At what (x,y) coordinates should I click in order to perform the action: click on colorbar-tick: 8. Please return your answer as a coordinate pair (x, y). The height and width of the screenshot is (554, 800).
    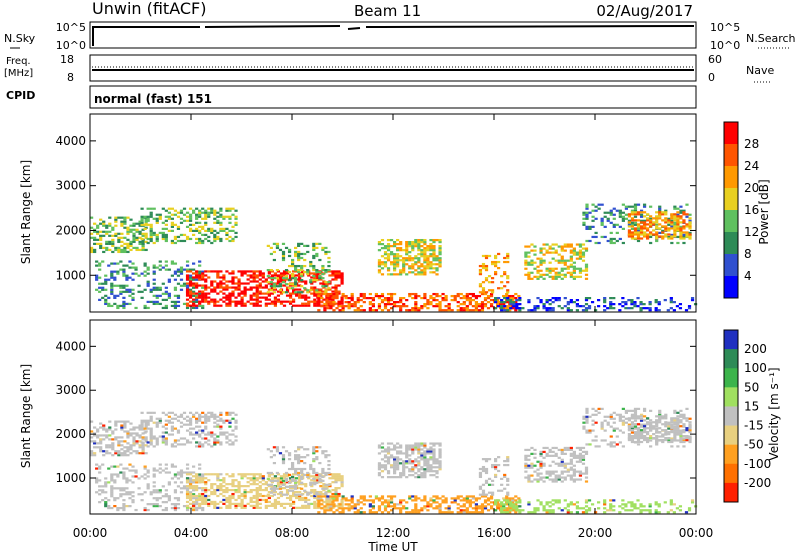
    Looking at the image, I should click on (748, 254).